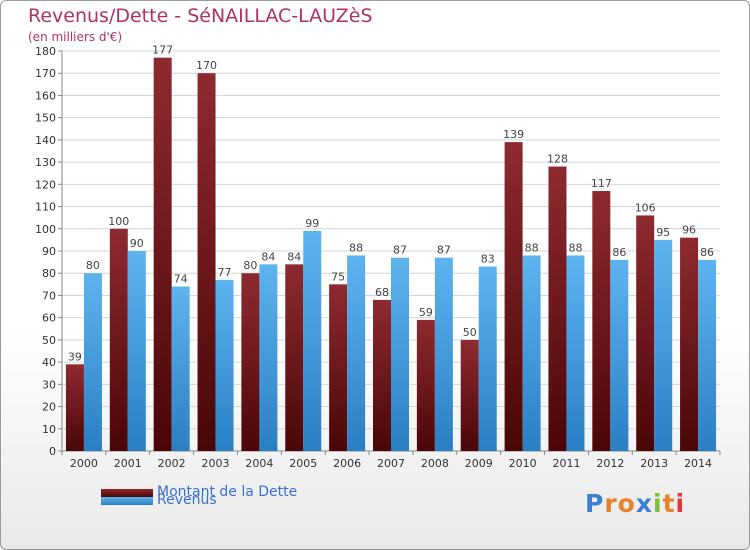 Image resolution: width=750 pixels, height=550 pixels. What do you see at coordinates (663, 345) in the screenshot?
I see `bar-revenus-2013` at bounding box center [663, 345].